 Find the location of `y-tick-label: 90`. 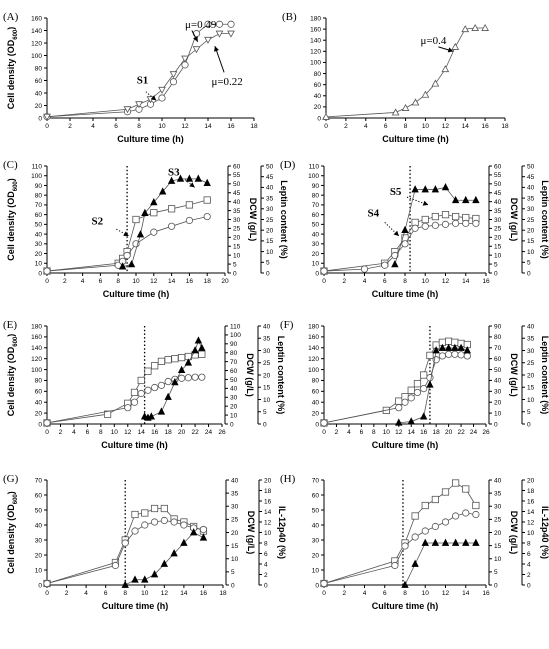

y-tick-label: 90 is located at coordinates (39, 186).